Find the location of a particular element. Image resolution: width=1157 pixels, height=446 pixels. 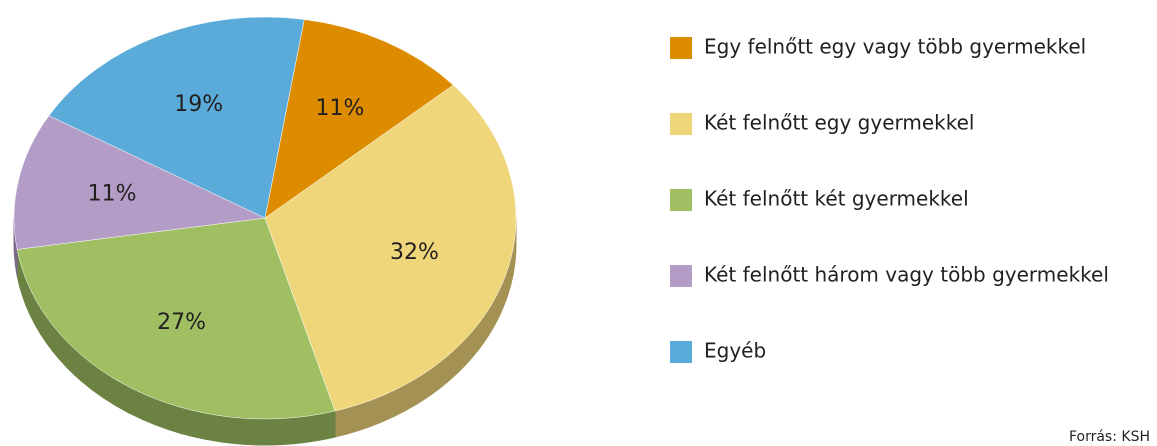

legend-label: Két felnőtt három vagy több gyermekkel is located at coordinates (906, 275).